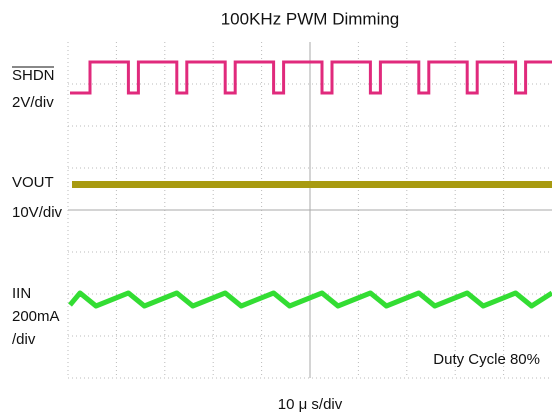 Image resolution: width=552 pixels, height=419 pixels. Describe the element at coordinates (310, 299) in the screenshot. I see `iin-trace` at that location.